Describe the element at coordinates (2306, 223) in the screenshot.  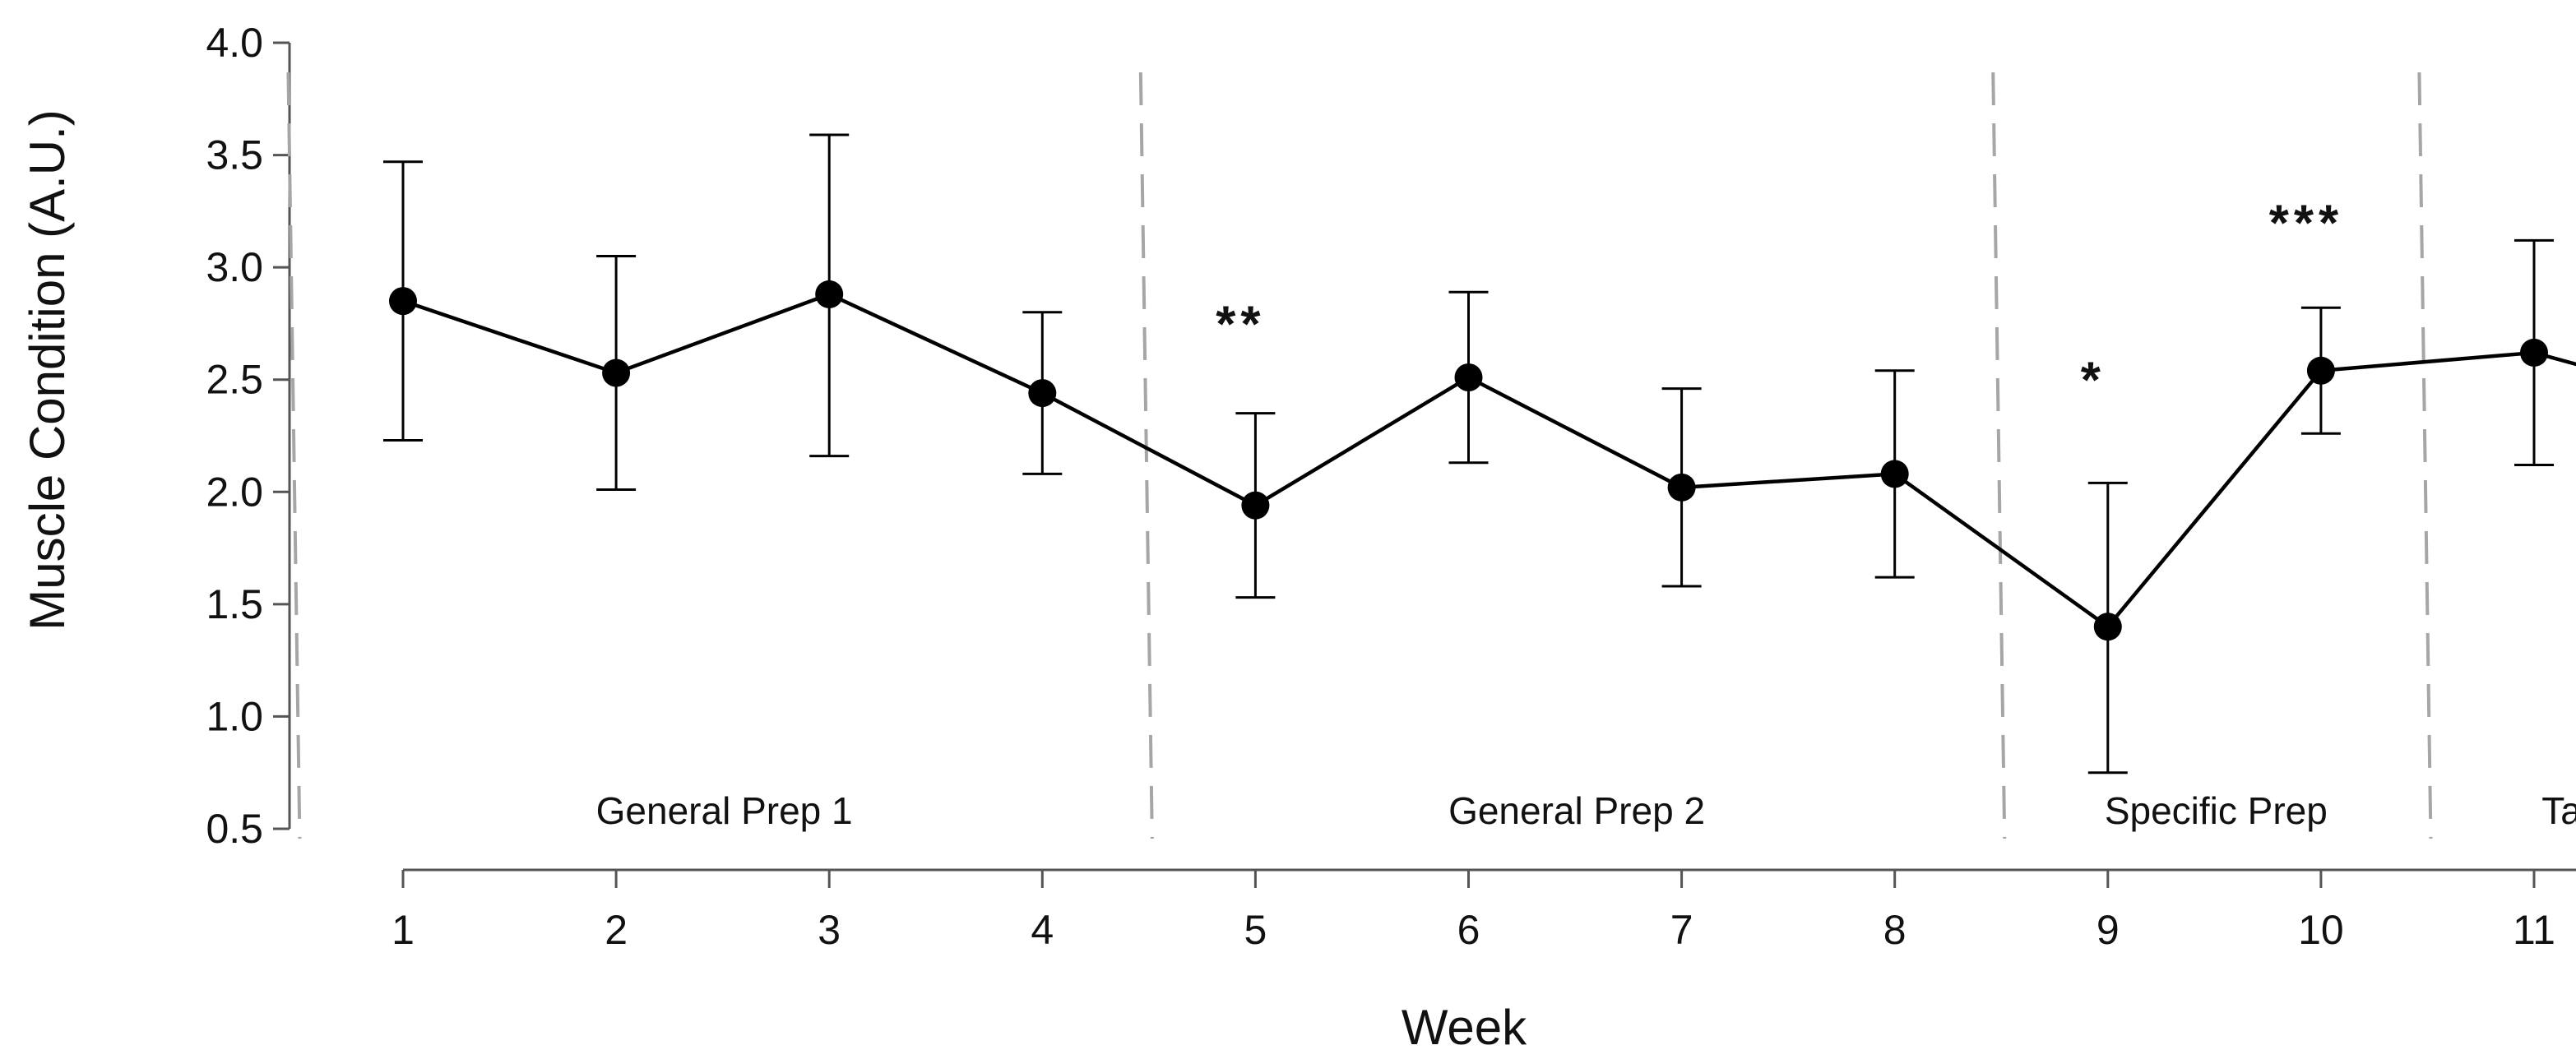
I see `significance-marker: ***` at that location.